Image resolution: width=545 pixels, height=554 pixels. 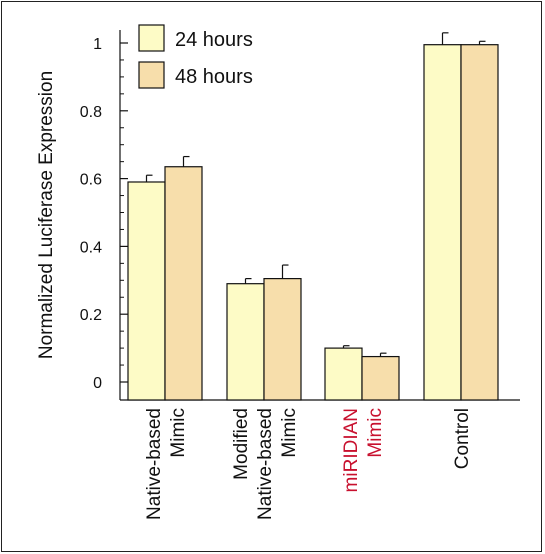 I want to click on x-tick-label: Control, so click(x=462, y=438).